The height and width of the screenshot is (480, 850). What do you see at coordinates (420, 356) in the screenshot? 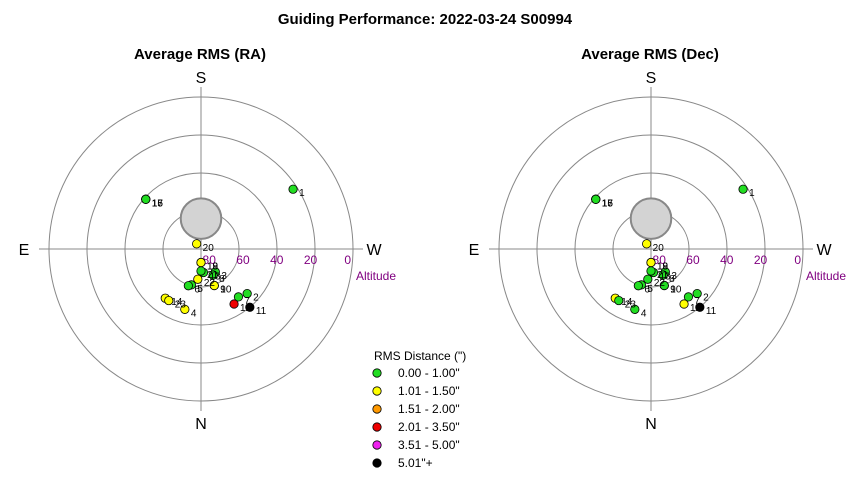
I see `legend-title: RMS Distance (")` at bounding box center [420, 356].